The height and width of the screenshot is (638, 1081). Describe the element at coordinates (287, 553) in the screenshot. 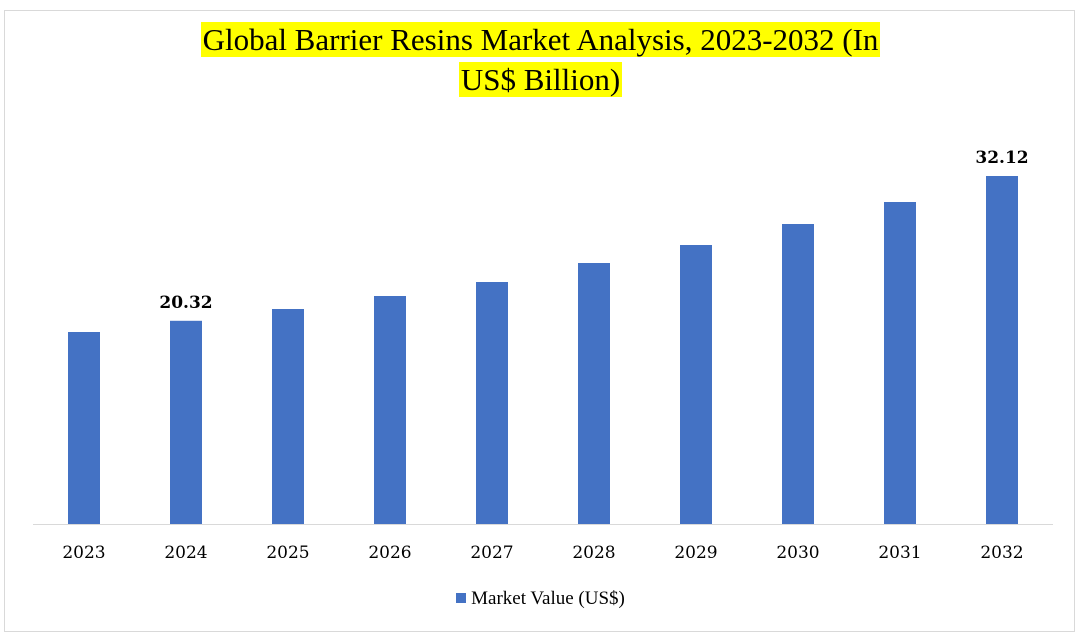

I see `x-tick-label-2025: 2025` at that location.